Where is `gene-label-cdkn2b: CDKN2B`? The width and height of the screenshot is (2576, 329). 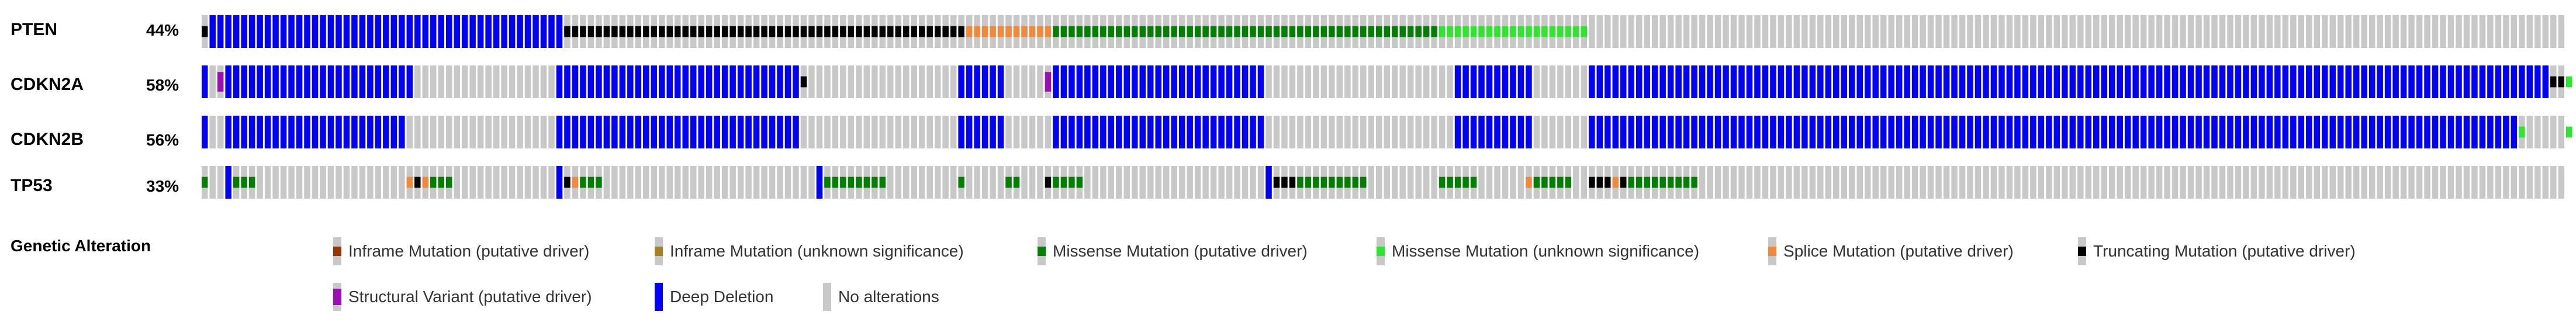
gene-label-cdkn2b: CDKN2B is located at coordinates (47, 139).